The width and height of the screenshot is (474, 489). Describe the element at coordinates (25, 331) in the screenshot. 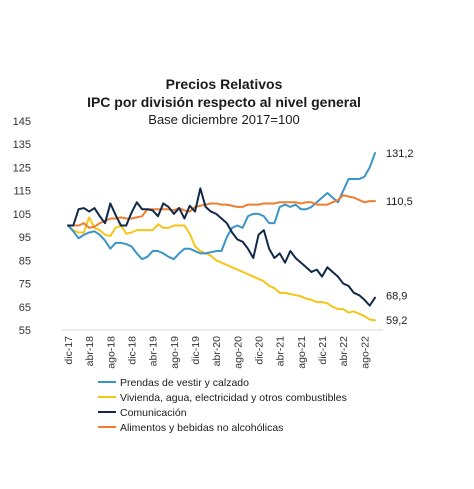

I see `y-tick-label: 55` at that location.